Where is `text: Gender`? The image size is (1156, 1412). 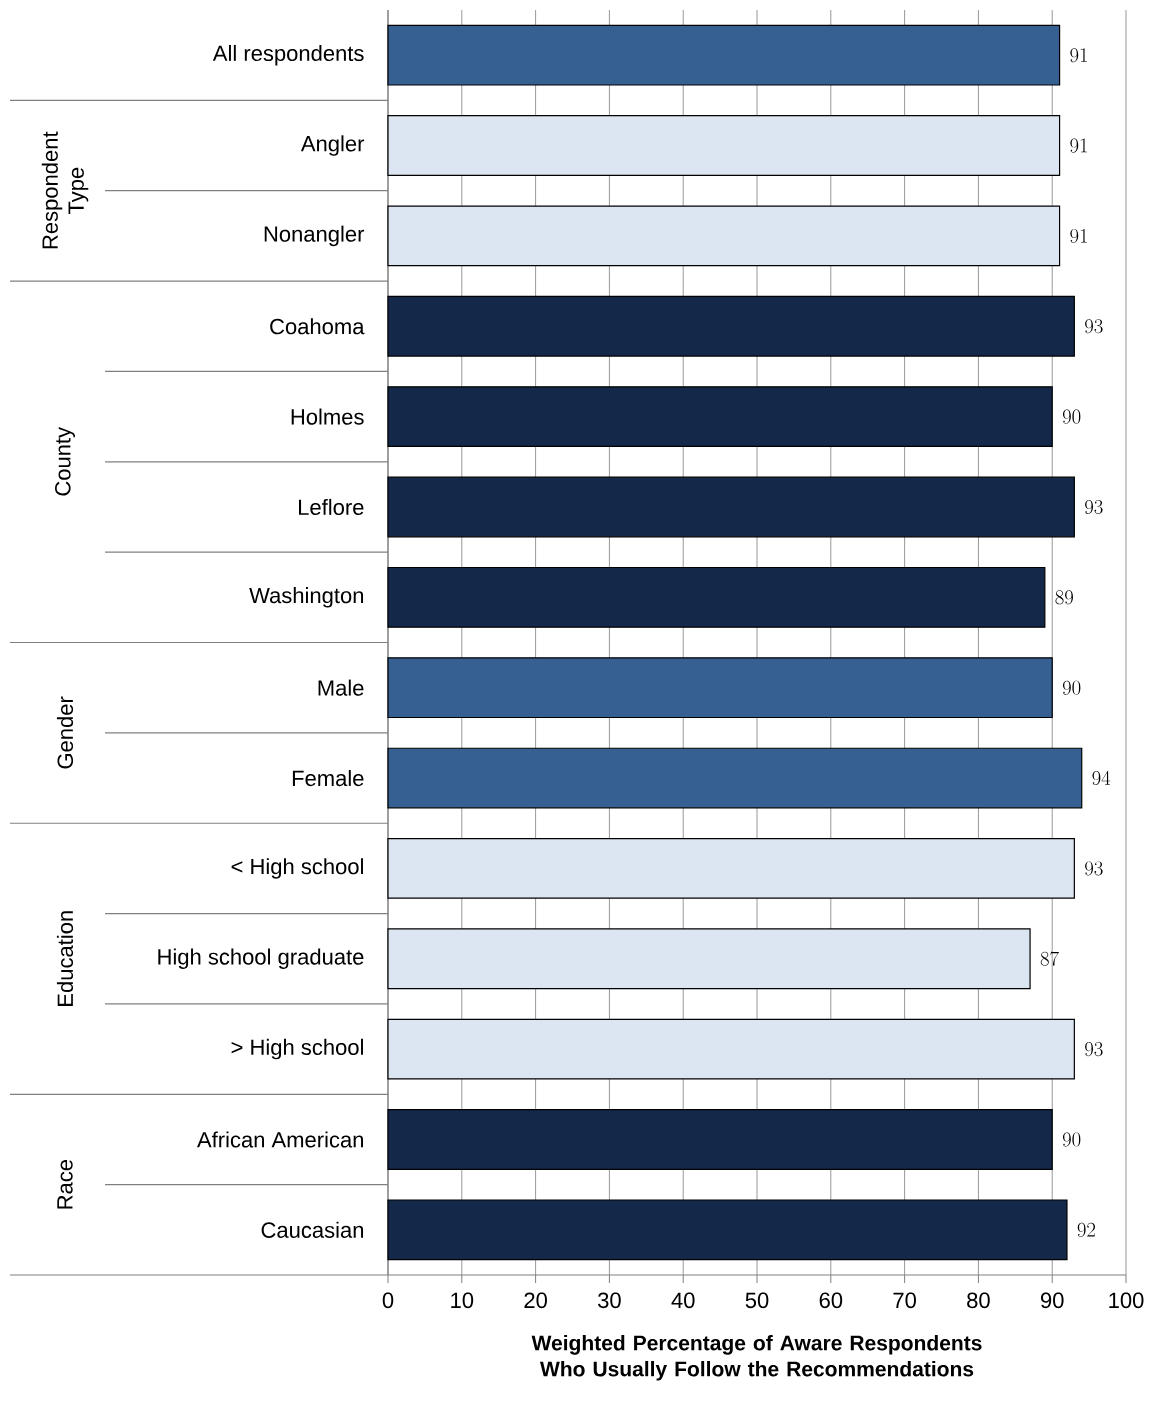 text: Gender is located at coordinates (65, 732).